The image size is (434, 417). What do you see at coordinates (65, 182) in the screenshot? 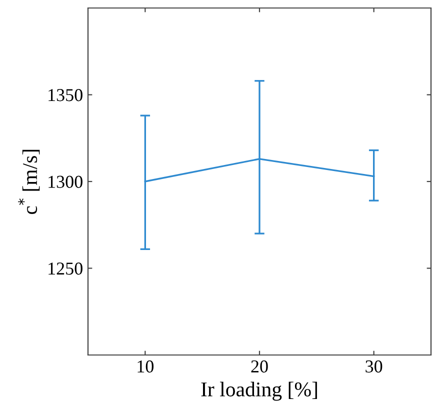
I see `y-tick-label: 1300` at bounding box center [65, 182].